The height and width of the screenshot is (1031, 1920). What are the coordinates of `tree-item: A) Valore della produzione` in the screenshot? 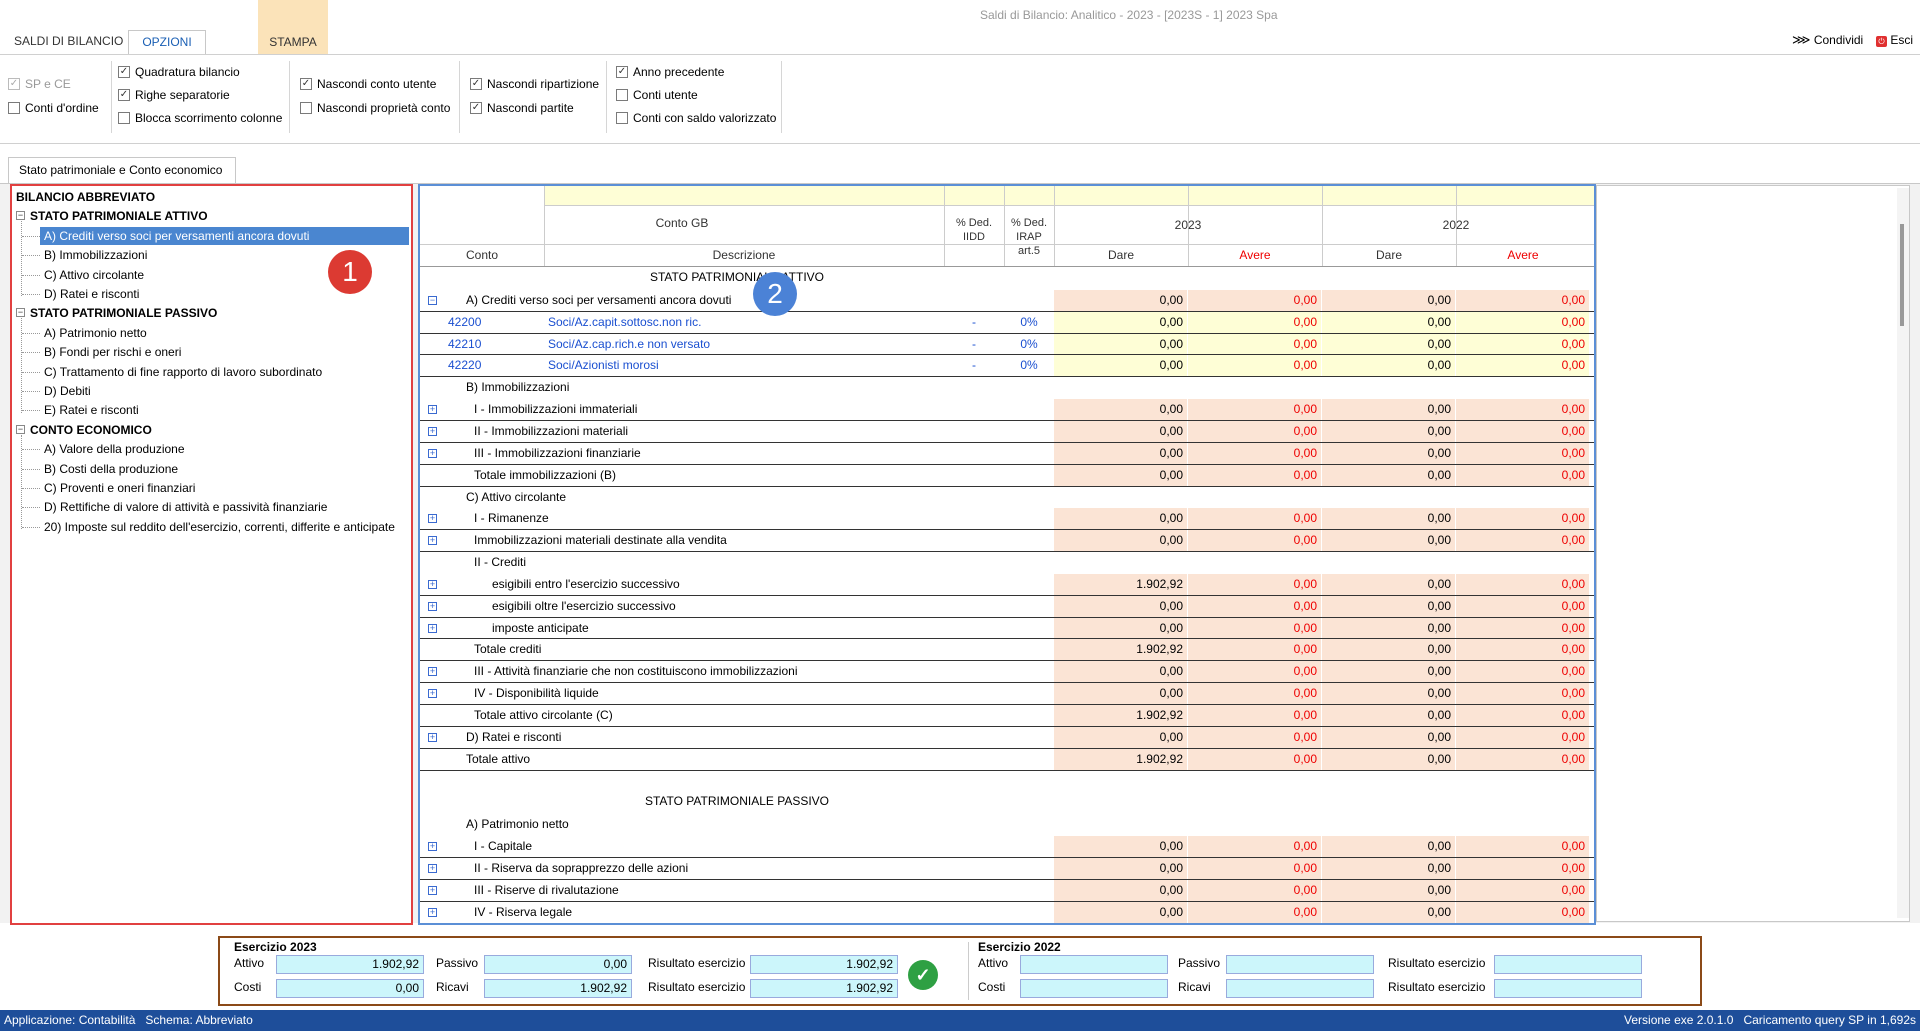 It's located at (114, 449).